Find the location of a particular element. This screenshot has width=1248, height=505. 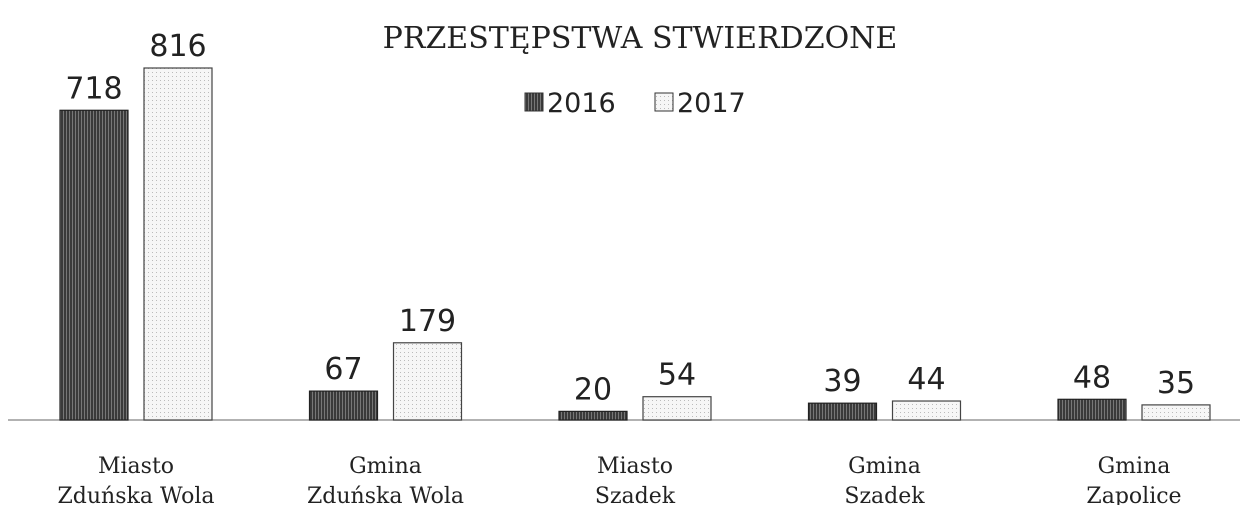

chart-title: PRZESTĘPSTWA STWIERDZONE is located at coordinates (640, 38).